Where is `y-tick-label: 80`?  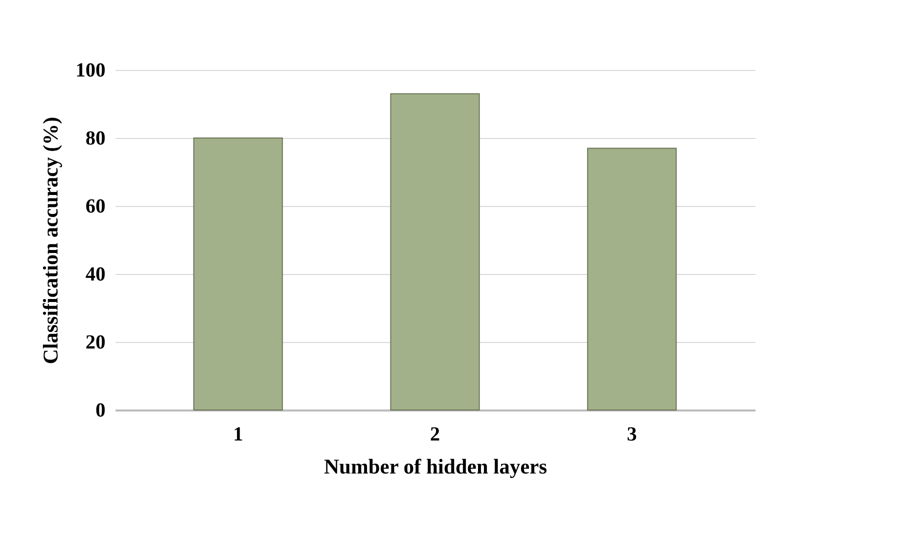
y-tick-label: 80 is located at coordinates (96, 139).